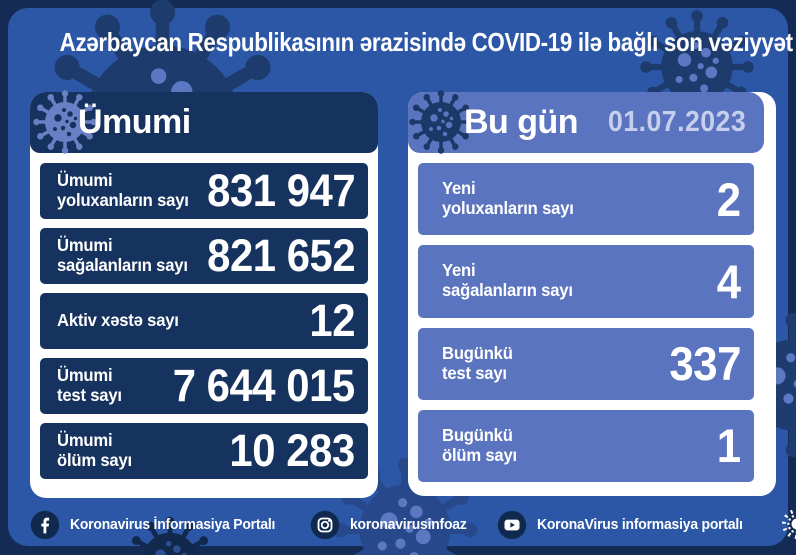 The height and width of the screenshot is (555, 796). Describe the element at coordinates (586, 363) in the screenshot. I see `stat-row-today-tests: Bugünkü test sayı 337` at that location.